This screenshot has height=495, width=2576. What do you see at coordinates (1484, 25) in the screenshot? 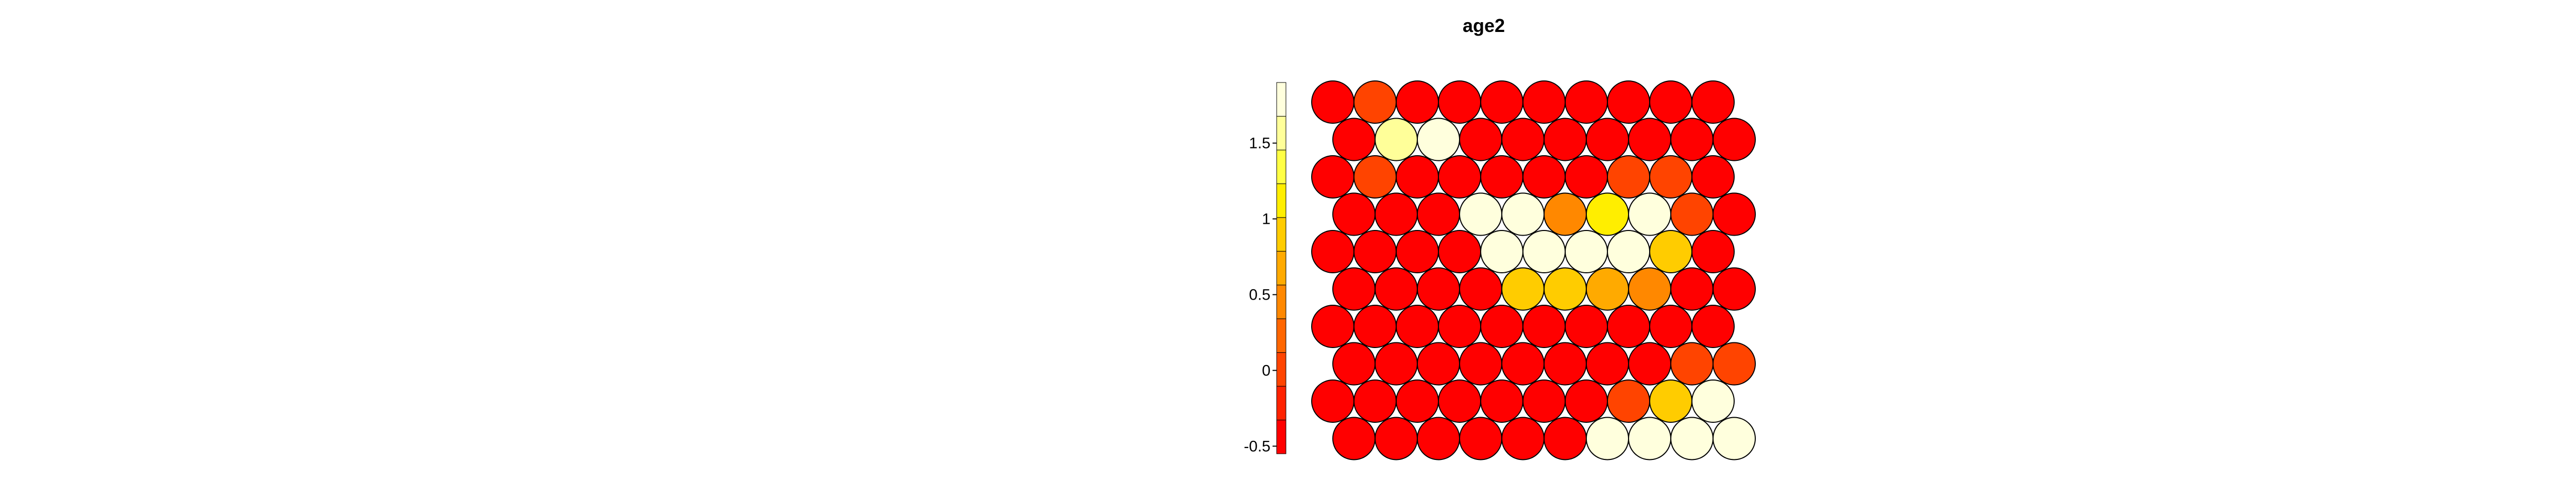
I see `chart-title: age2` at bounding box center [1484, 25].